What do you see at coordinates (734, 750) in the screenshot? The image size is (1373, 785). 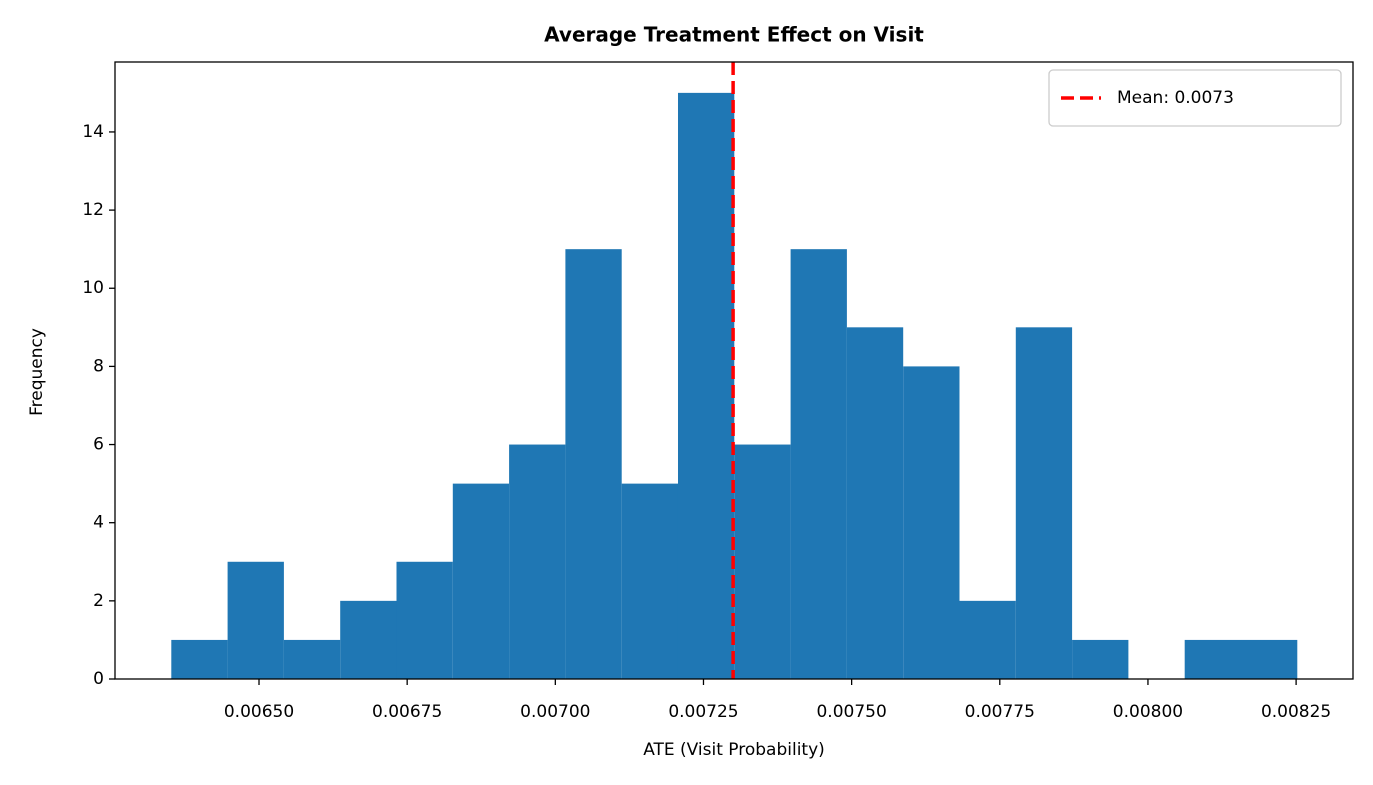 I see `x-axis-label: ATE (Visit Probability)` at bounding box center [734, 750].